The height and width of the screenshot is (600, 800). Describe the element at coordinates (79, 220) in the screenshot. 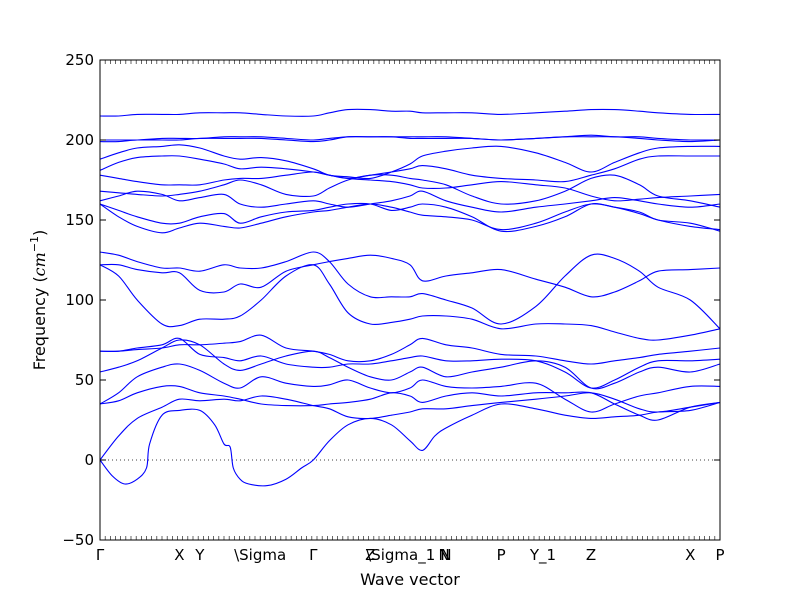

I see `y-tick-label: 150` at that location.